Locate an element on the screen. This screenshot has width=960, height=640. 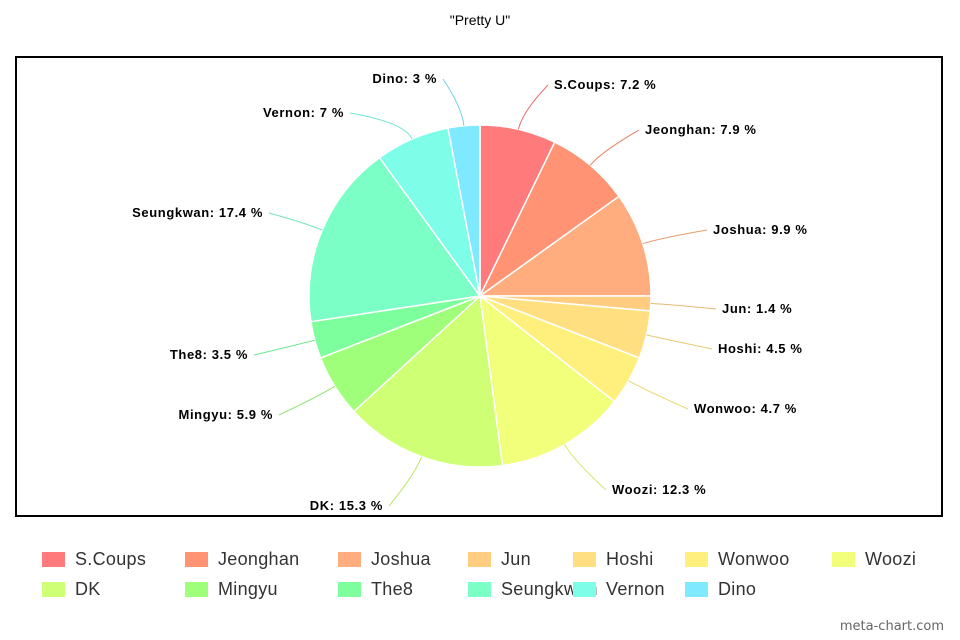
watermark: meta-chart.com is located at coordinates (891, 626).